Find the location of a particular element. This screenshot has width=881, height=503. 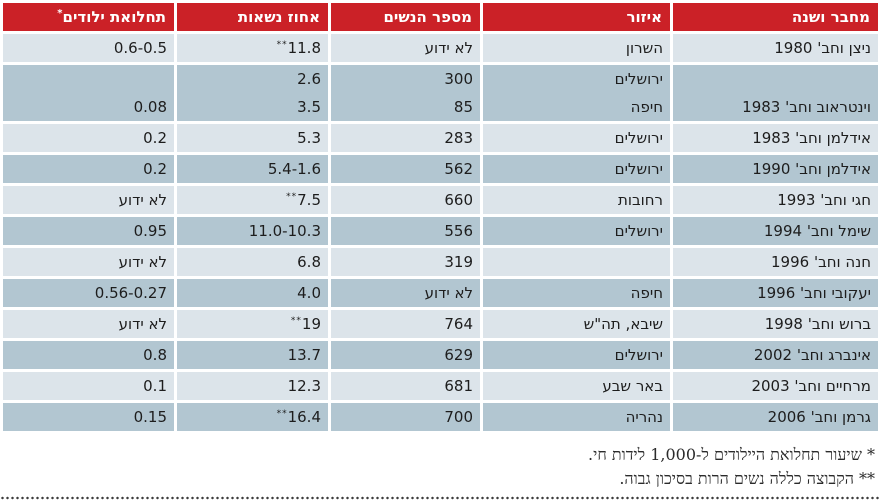

cell-author: אידלמן וחב' 1990 is located at coordinates (775, 169).